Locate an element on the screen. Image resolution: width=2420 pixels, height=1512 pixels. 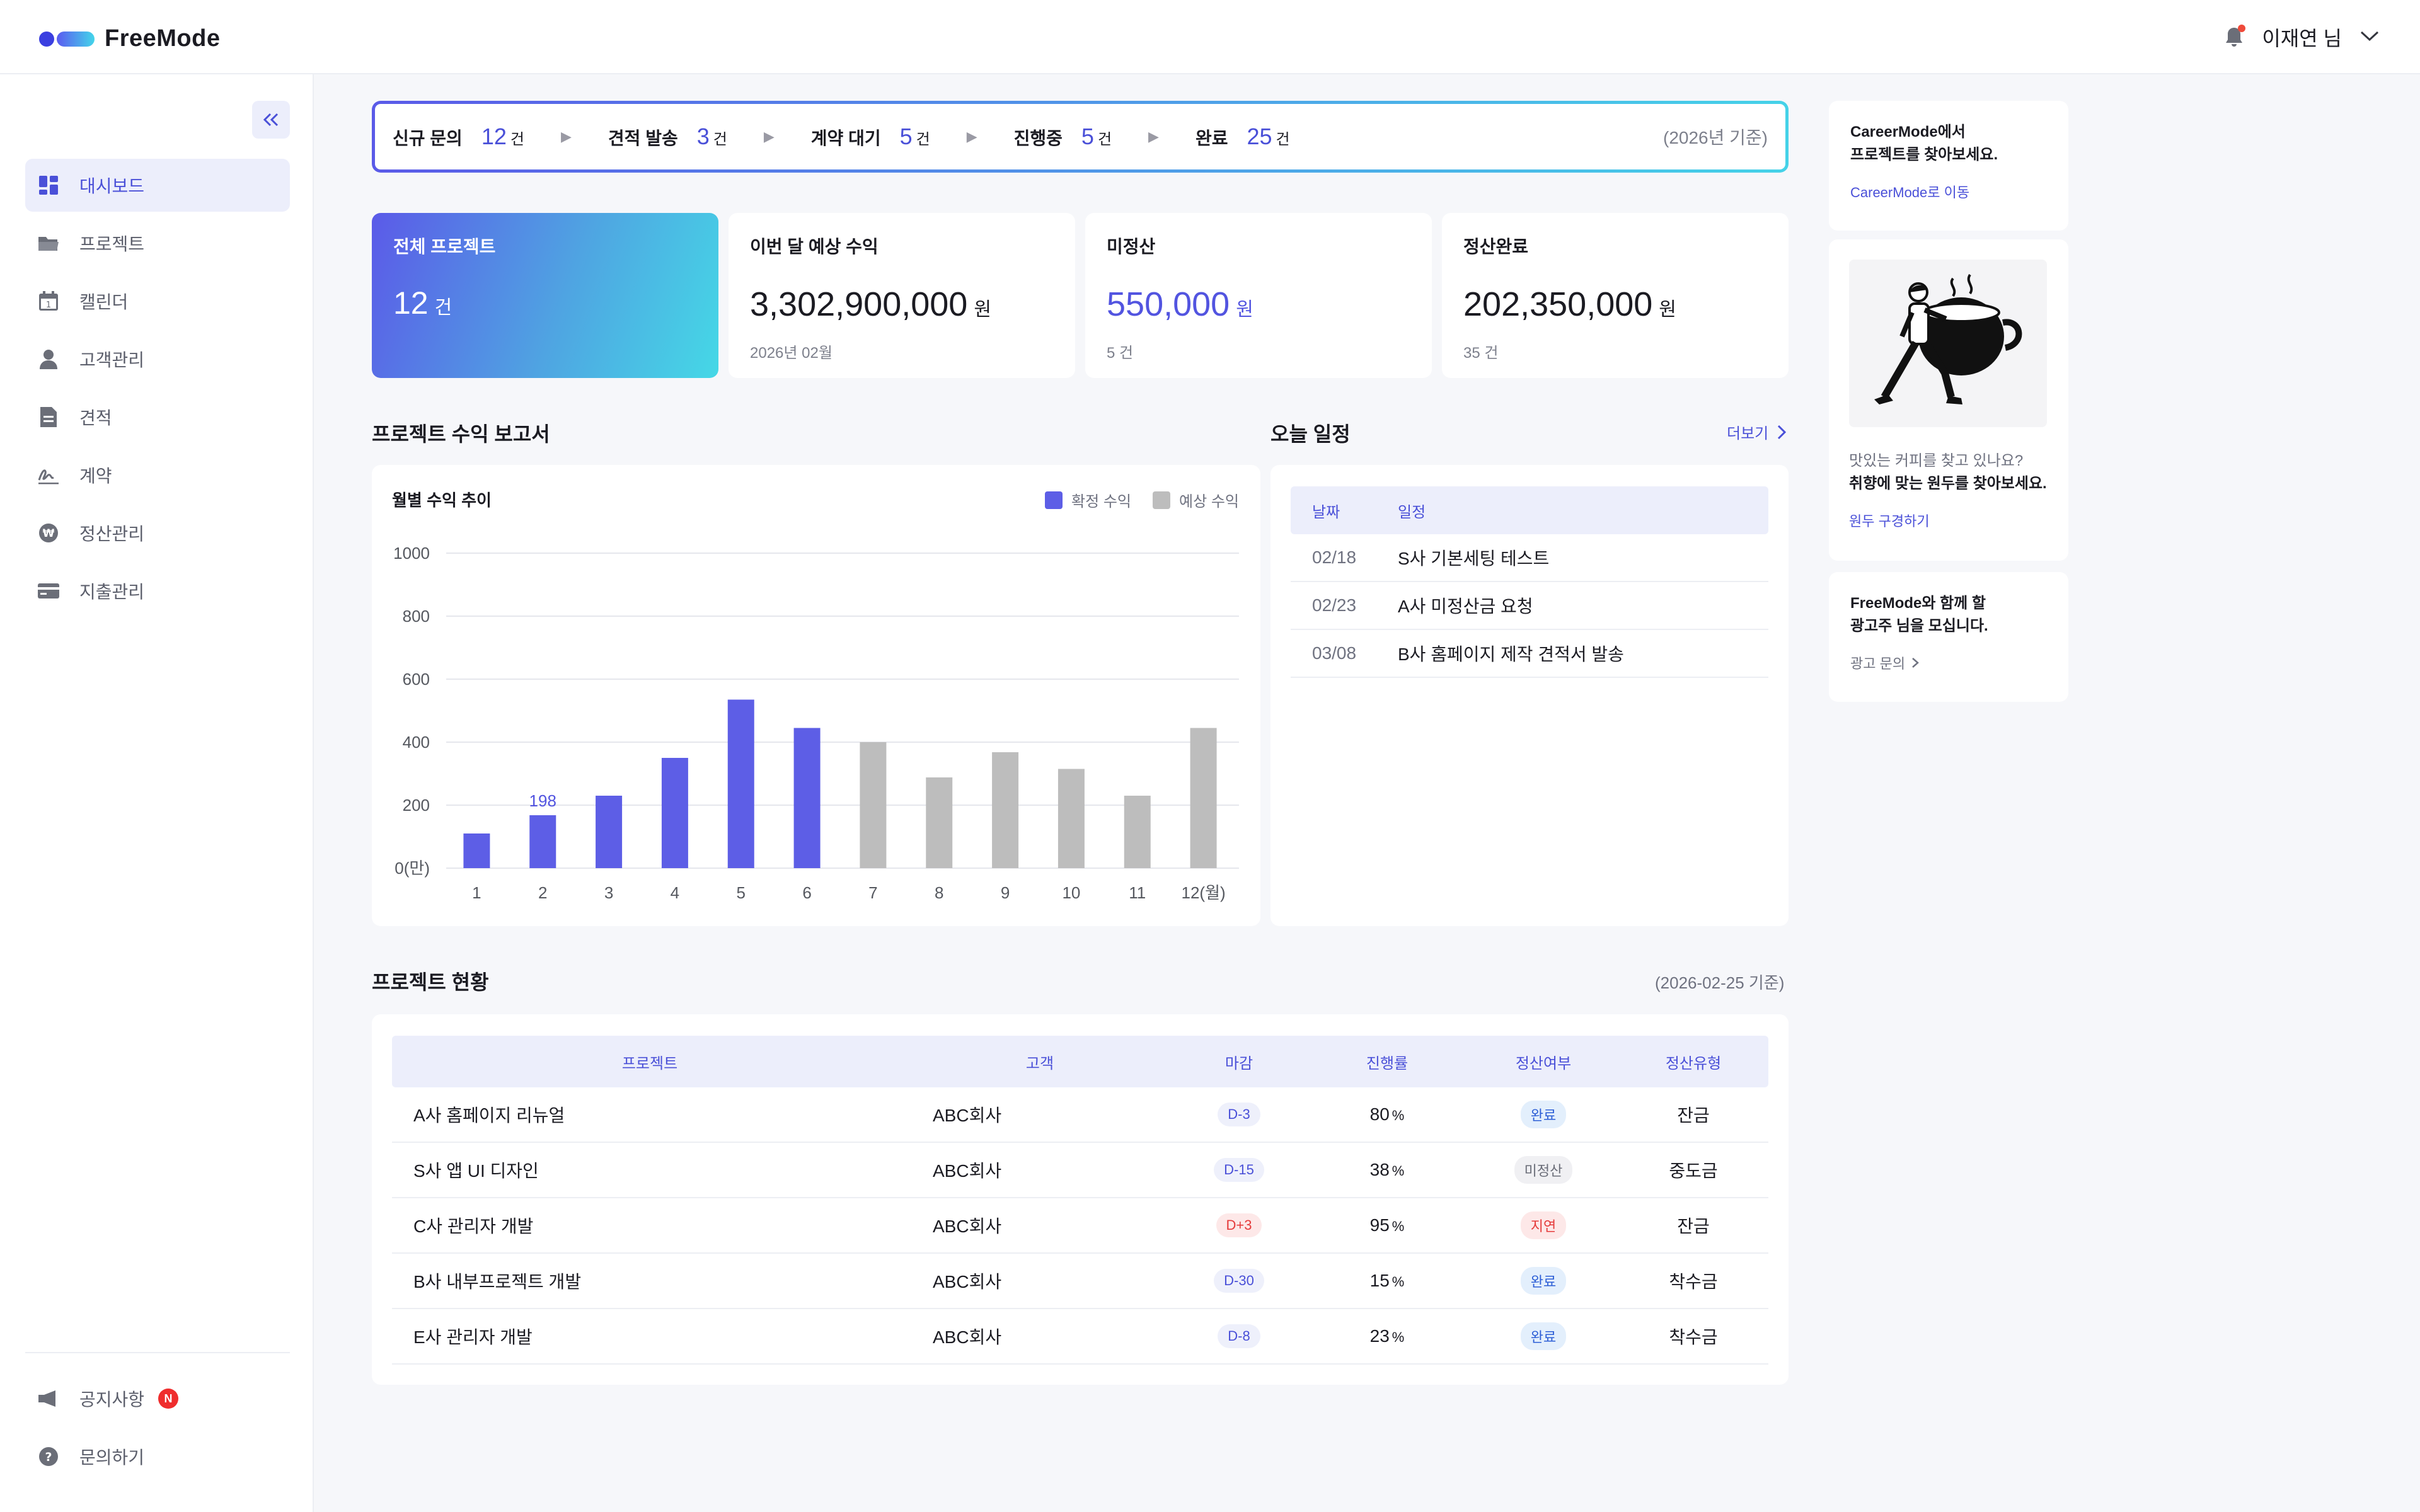
pipeline-stage-contract: 계약 대기 5 건 is located at coordinates (871, 136).